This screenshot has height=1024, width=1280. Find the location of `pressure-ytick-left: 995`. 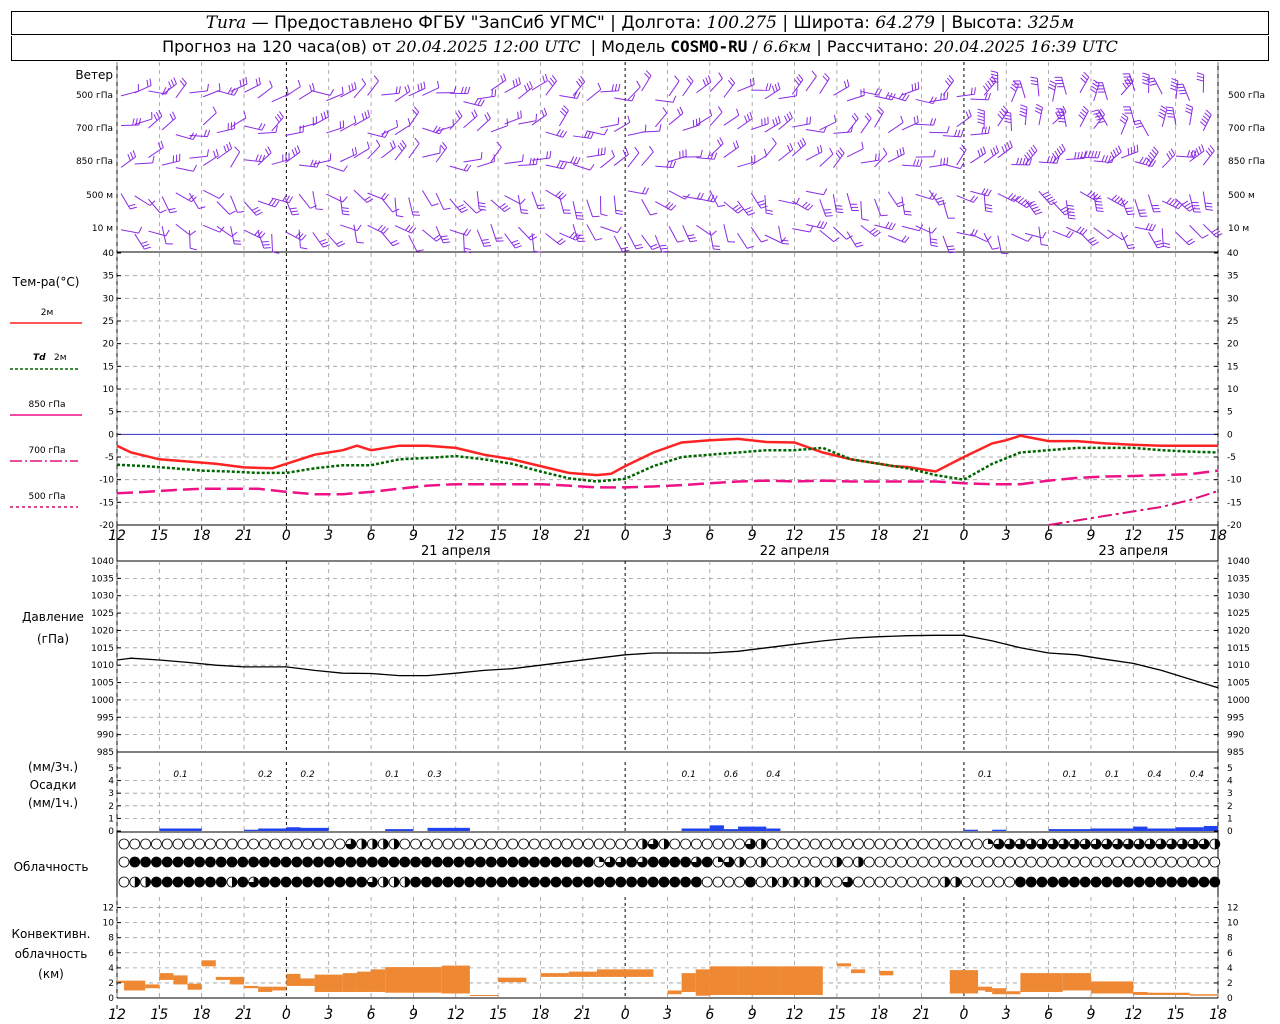

pressure-ytick-left: 995 is located at coordinates (105, 718).